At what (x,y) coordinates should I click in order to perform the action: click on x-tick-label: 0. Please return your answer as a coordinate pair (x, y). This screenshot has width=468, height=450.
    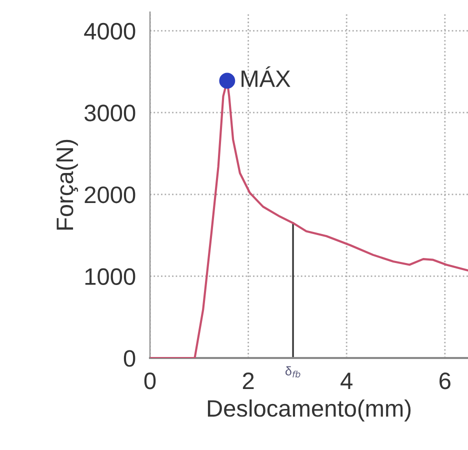
    Looking at the image, I should click on (150, 381).